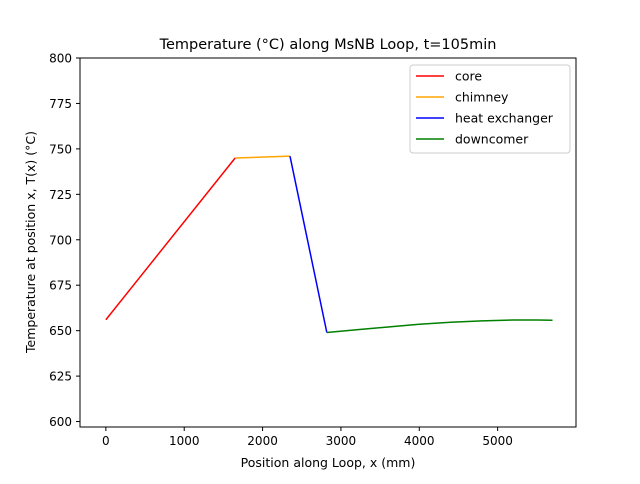  What do you see at coordinates (482, 97) in the screenshot?
I see `legend-label: chimney` at bounding box center [482, 97].